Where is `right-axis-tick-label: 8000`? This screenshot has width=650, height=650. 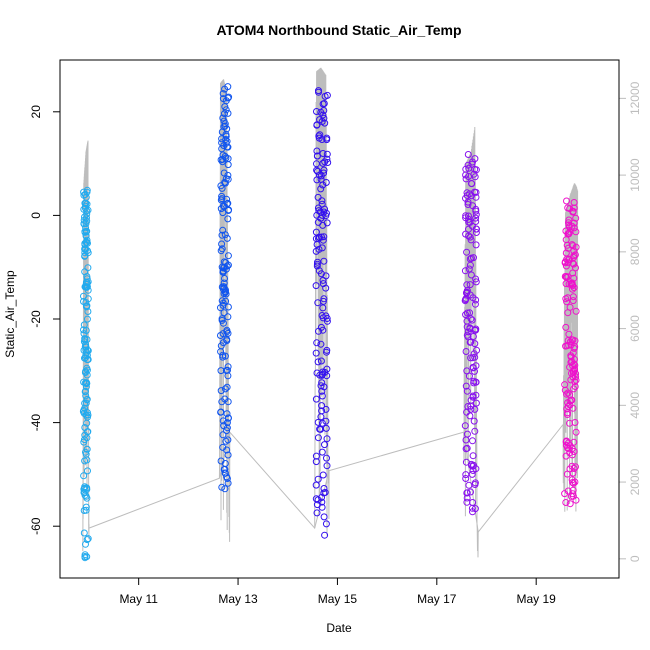 right-axis-tick-label: 8000 is located at coordinates (635, 251).